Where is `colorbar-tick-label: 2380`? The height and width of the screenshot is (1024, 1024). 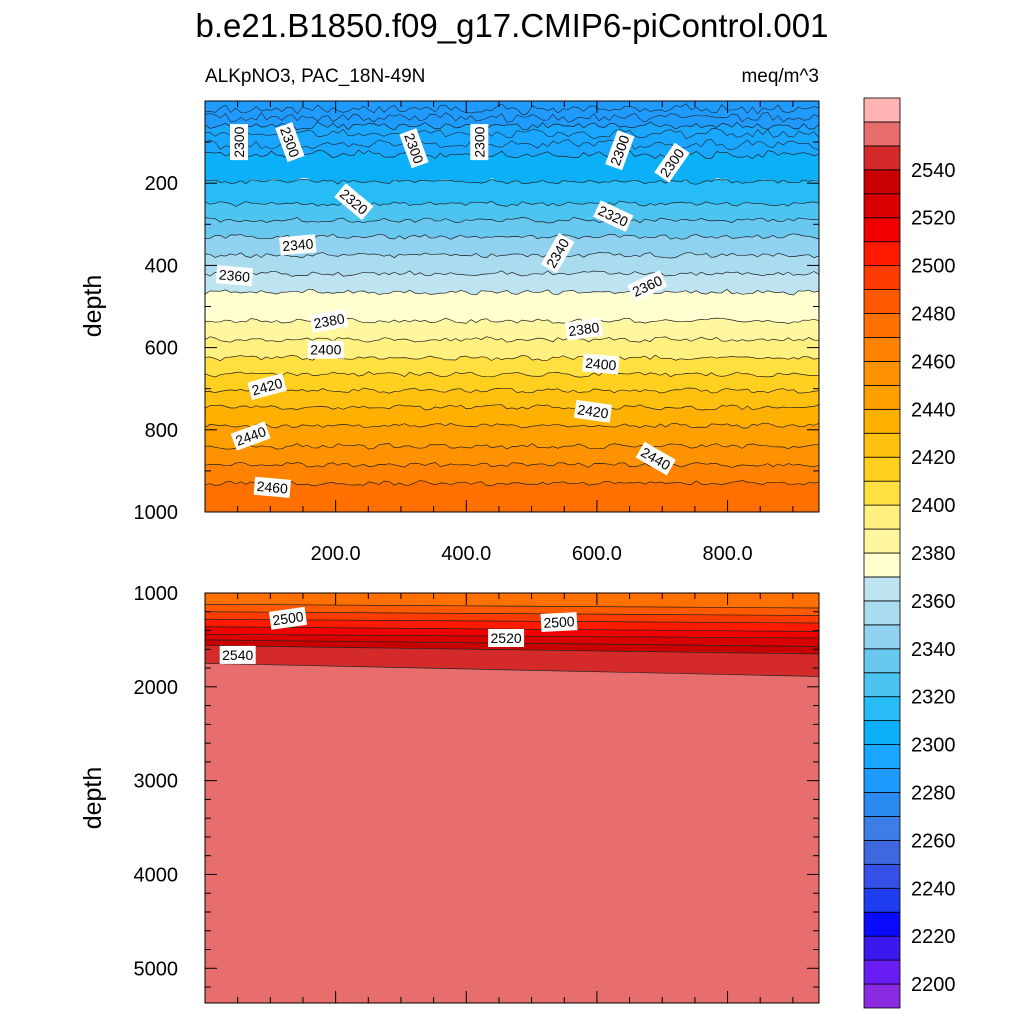
colorbar-tick-label: 2380 is located at coordinates (933, 554).